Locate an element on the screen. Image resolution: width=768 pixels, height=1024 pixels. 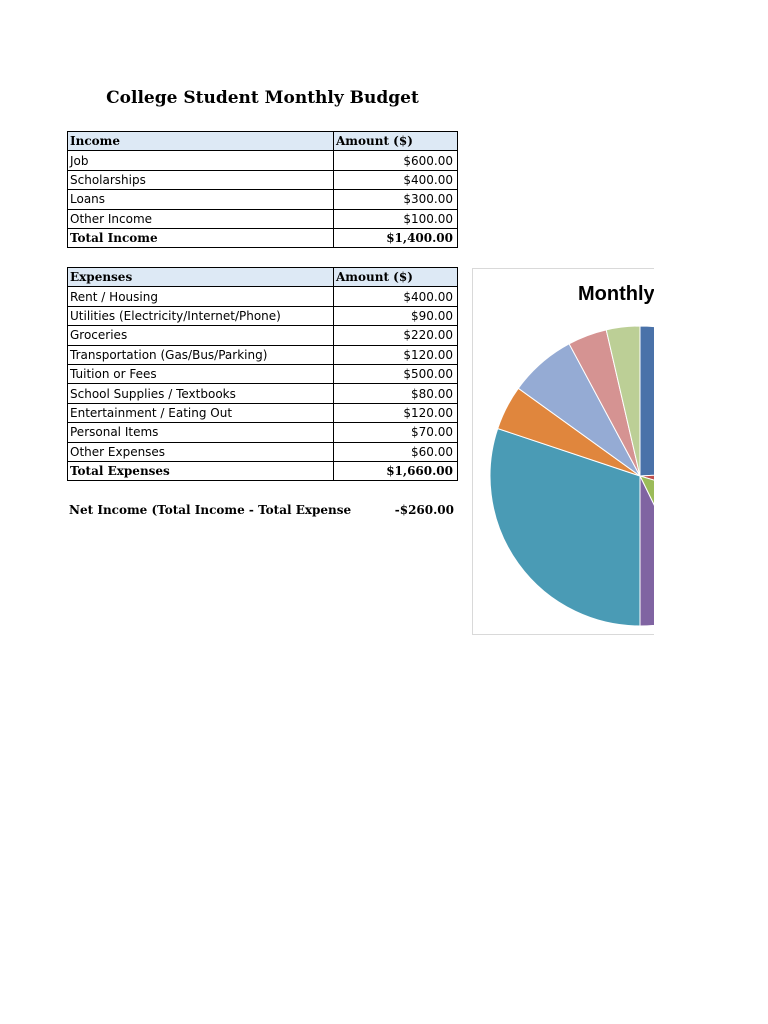
expenses-header-label: Expenses is located at coordinates (200, 277).